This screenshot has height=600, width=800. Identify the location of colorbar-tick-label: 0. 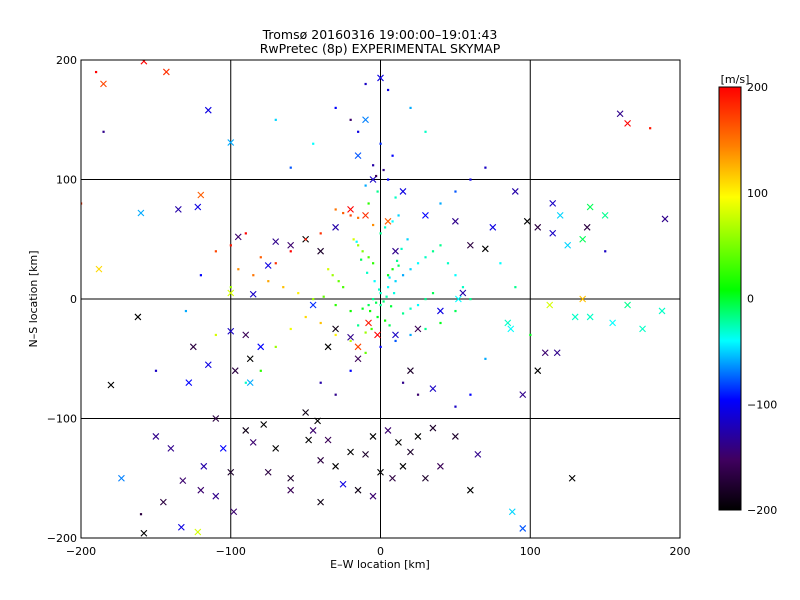
(750, 299).